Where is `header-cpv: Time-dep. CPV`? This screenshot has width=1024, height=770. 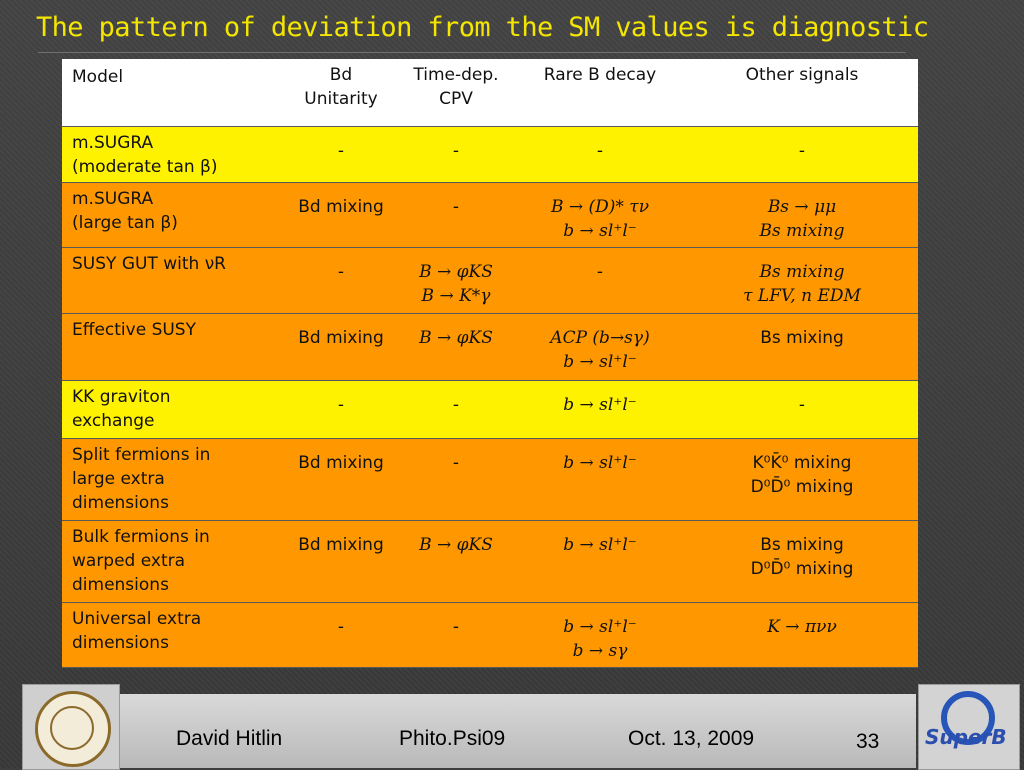
header-cpv: Time-dep. CPV is located at coordinates (456, 93).